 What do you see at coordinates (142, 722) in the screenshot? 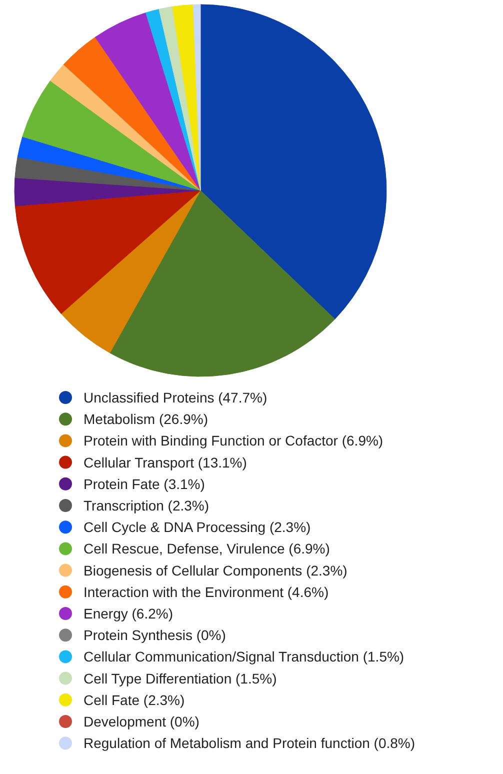
I see `legend-label: Development (0%)` at bounding box center [142, 722].